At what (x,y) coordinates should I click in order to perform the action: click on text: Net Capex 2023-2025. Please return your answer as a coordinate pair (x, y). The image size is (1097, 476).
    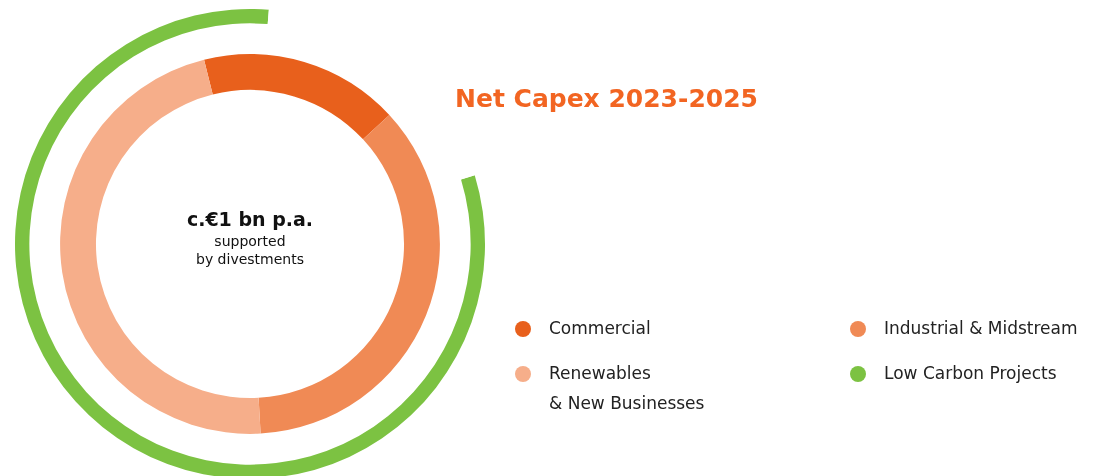
    Looking at the image, I should click on (606, 98).